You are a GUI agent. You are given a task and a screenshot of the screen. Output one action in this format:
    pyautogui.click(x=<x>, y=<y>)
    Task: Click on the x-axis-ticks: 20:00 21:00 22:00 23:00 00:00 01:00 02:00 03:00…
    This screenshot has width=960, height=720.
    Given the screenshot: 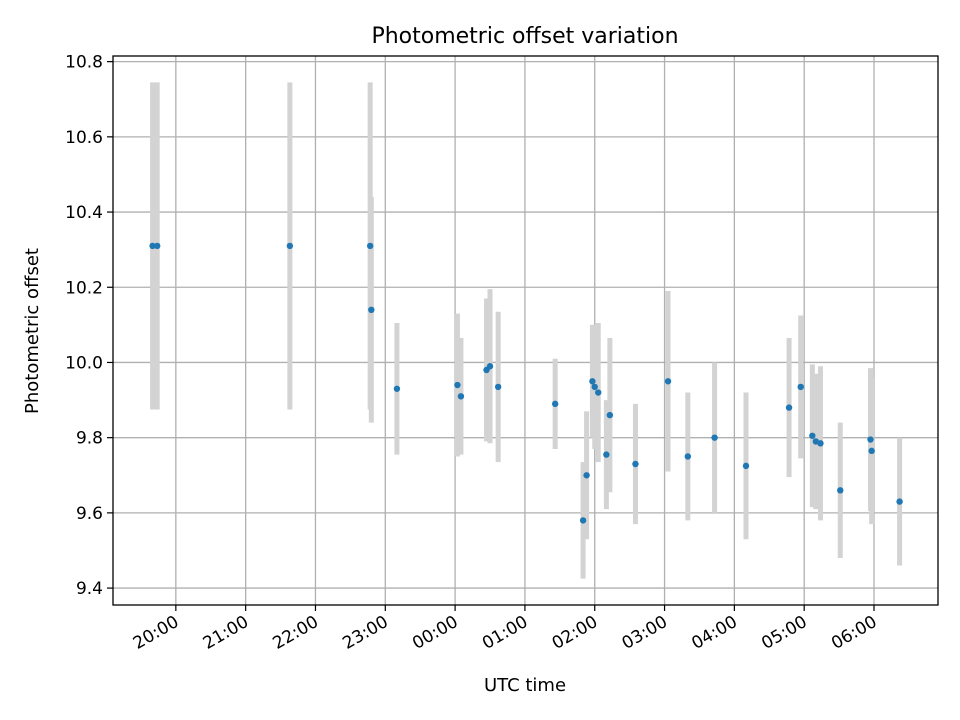 What is the action you would take?
    pyautogui.click(x=505, y=629)
    